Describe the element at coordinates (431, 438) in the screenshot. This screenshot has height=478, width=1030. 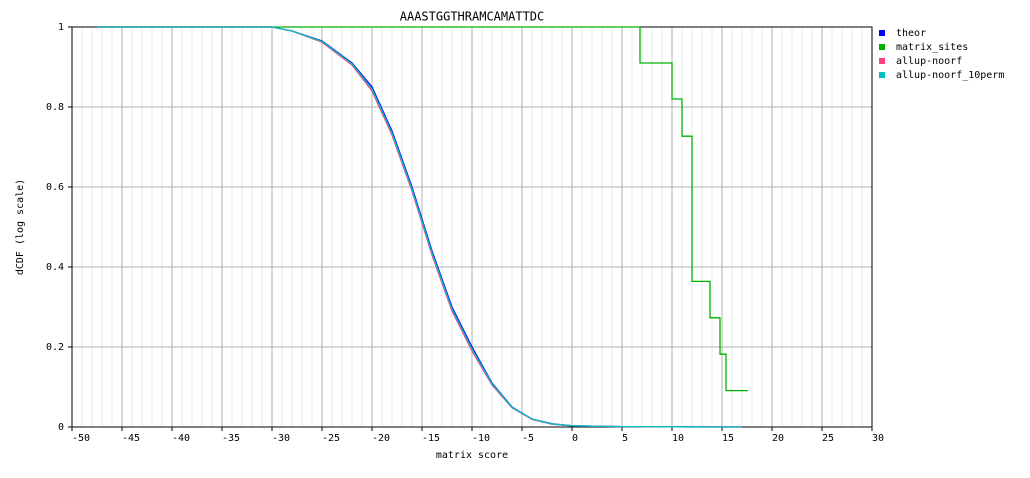
I see `x-tick-label: -15` at that location.